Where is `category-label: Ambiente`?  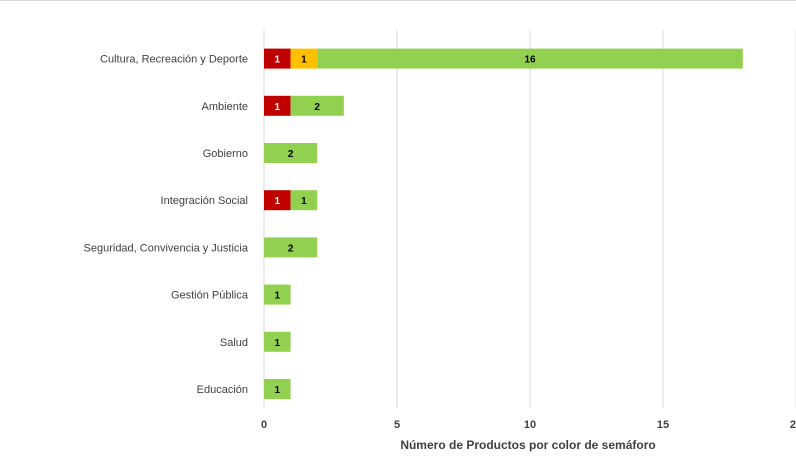
category-label: Ambiente is located at coordinates (225, 107).